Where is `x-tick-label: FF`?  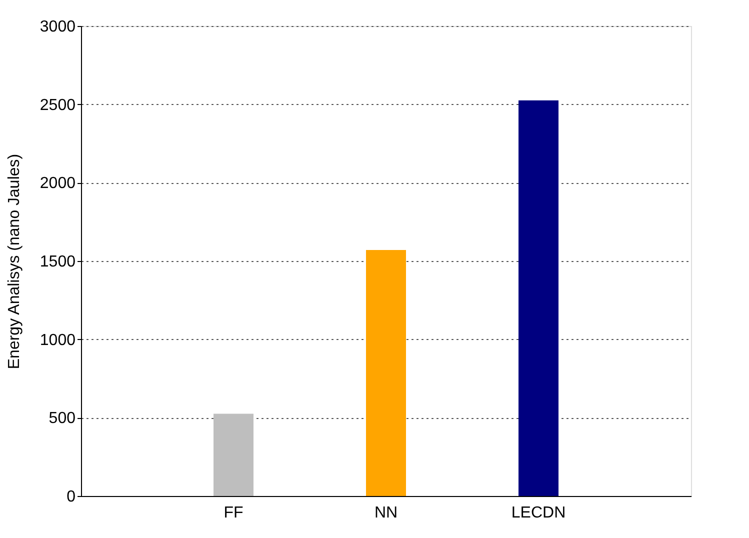
x-tick-label: FF is located at coordinates (234, 513).